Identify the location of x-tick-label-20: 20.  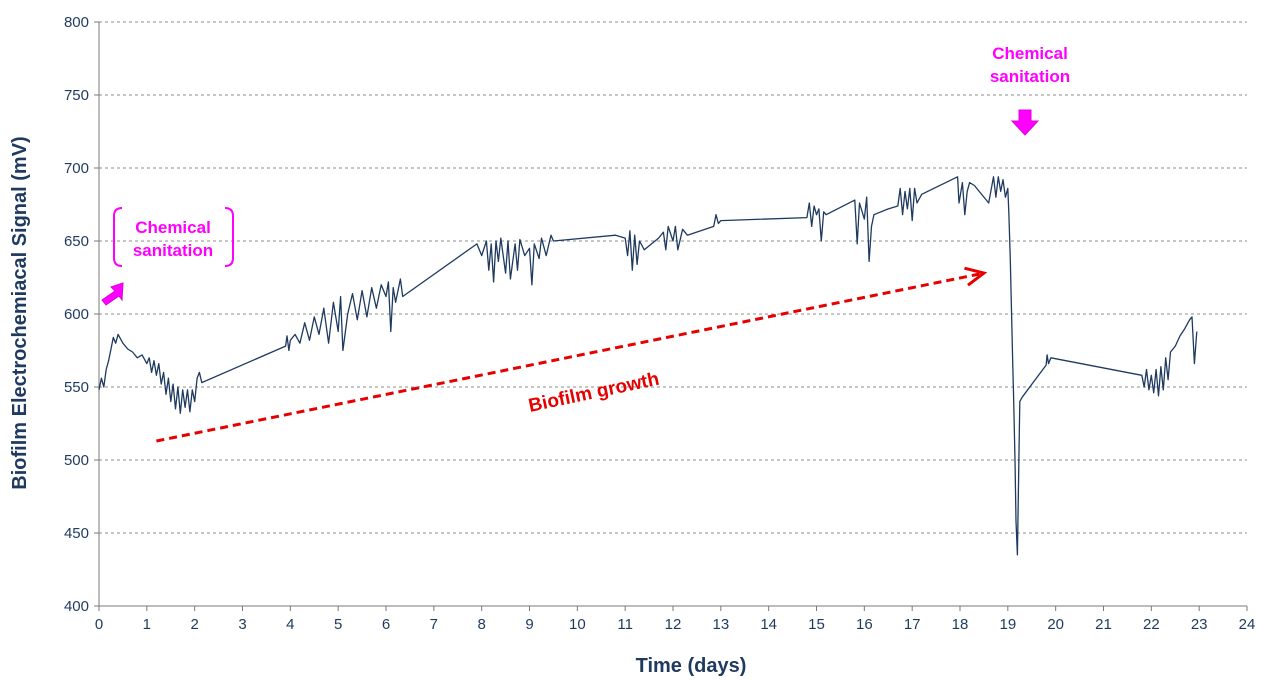
(1055, 624).